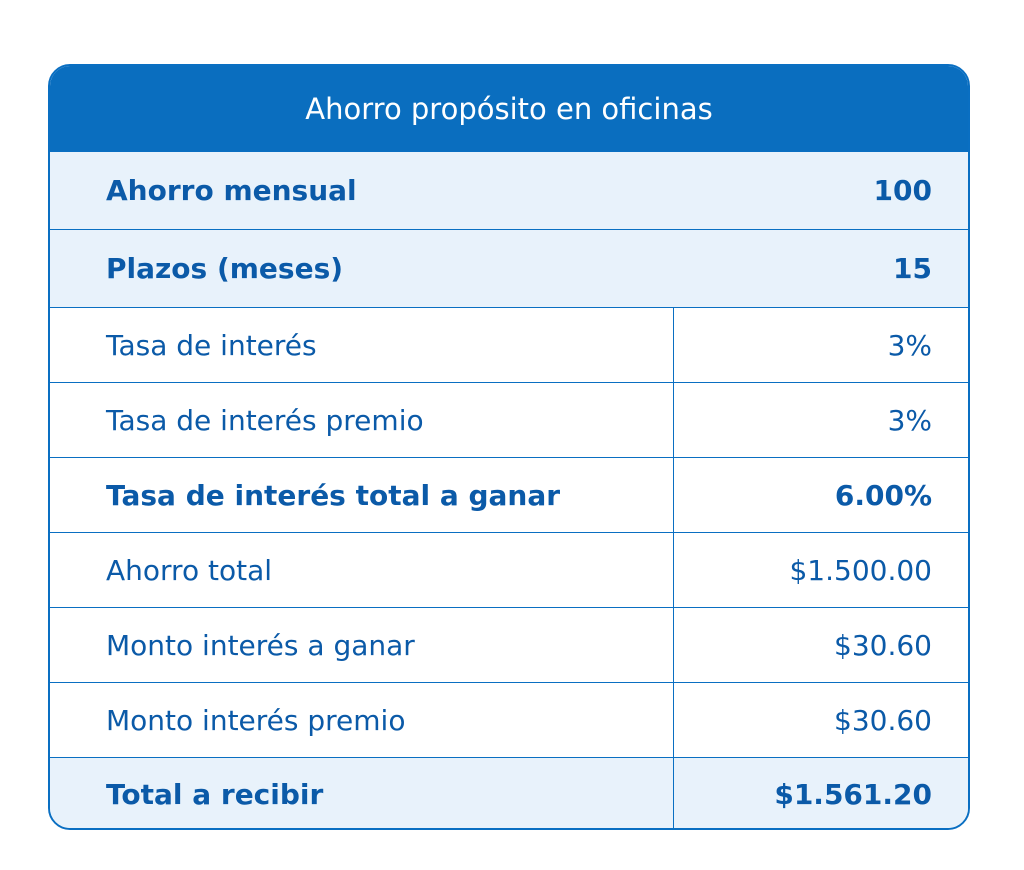 The height and width of the screenshot is (870, 1024). I want to click on table-row-total-recibir: Total a recibir $1.561.20, so click(509, 794).